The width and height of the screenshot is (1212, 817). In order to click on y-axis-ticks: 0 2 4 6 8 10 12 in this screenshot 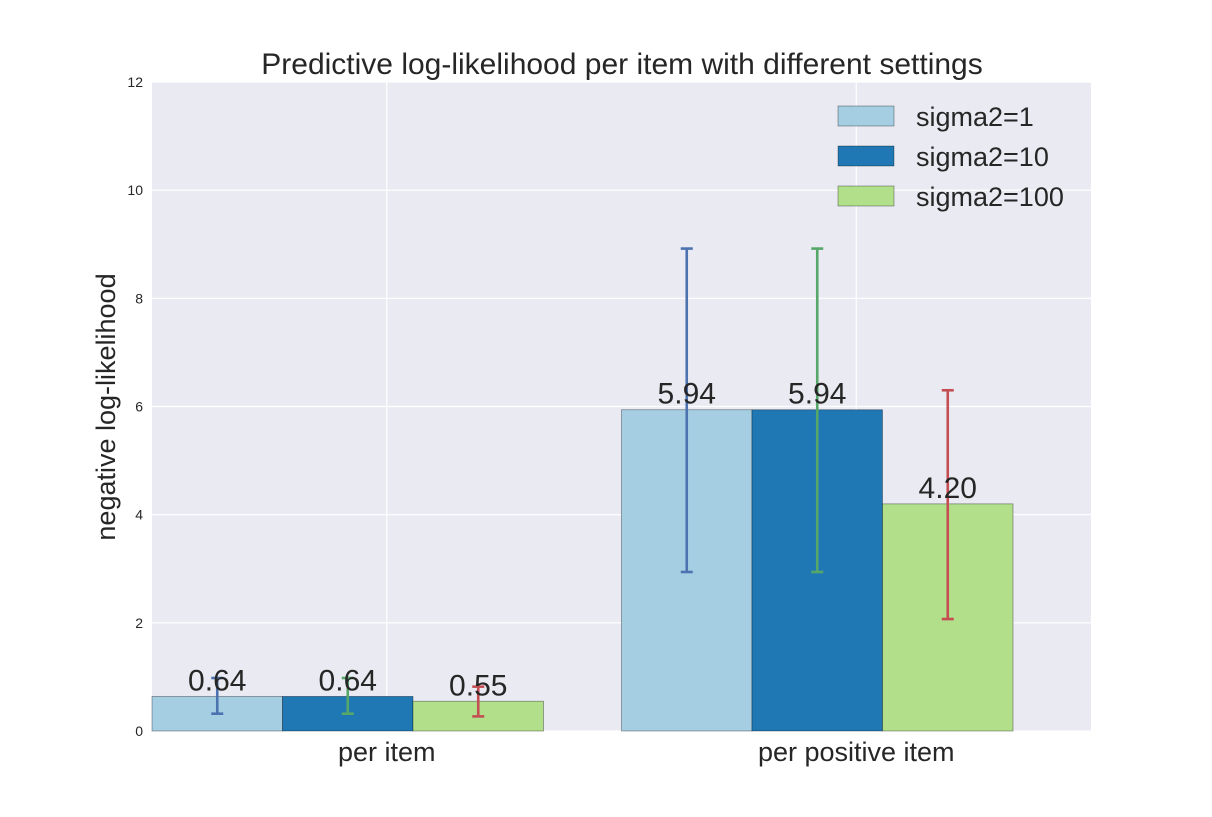, I will do `click(135, 406)`.